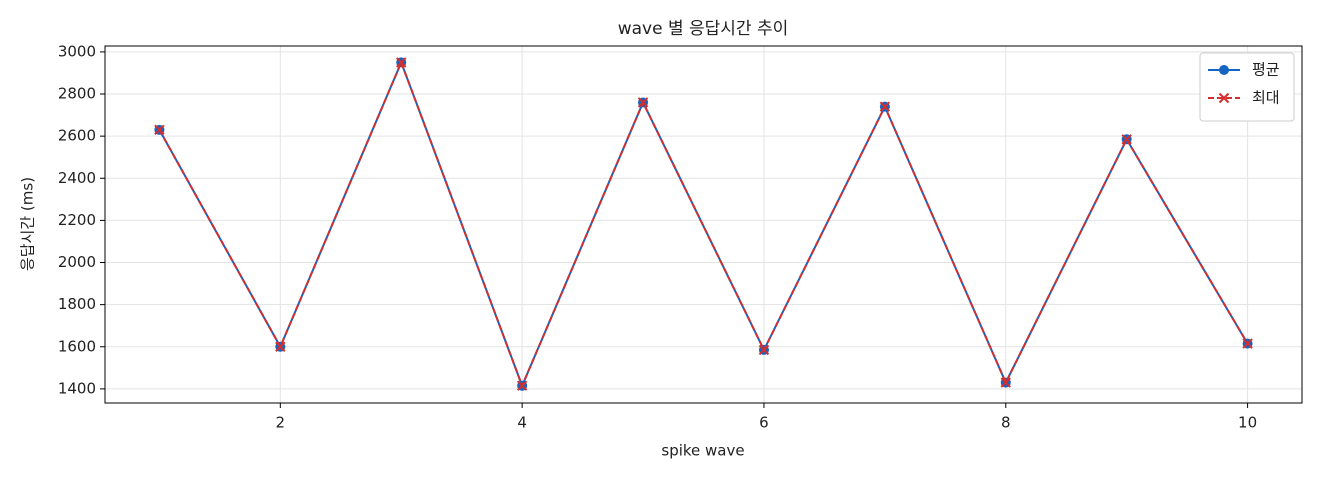 Image resolution: width=1320 pixels, height=484 pixels. I want to click on y-tick-label: 1800, so click(77, 304).